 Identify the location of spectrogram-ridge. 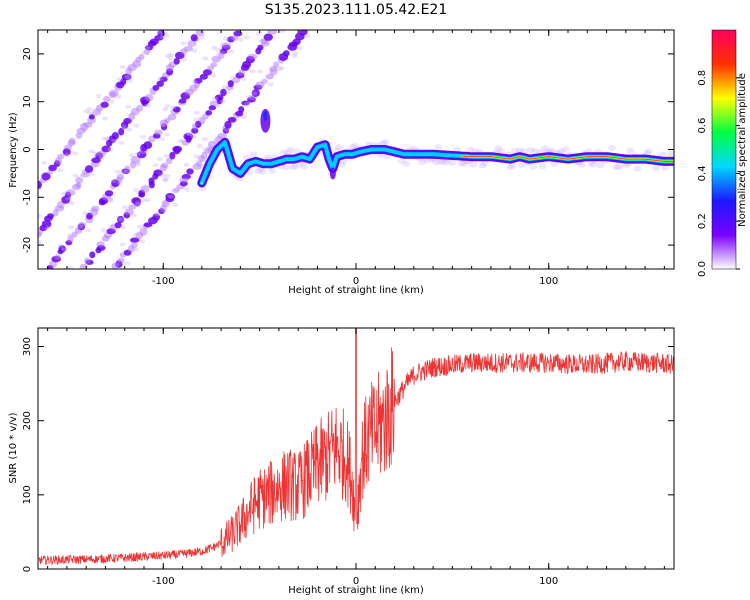
(433, 150).